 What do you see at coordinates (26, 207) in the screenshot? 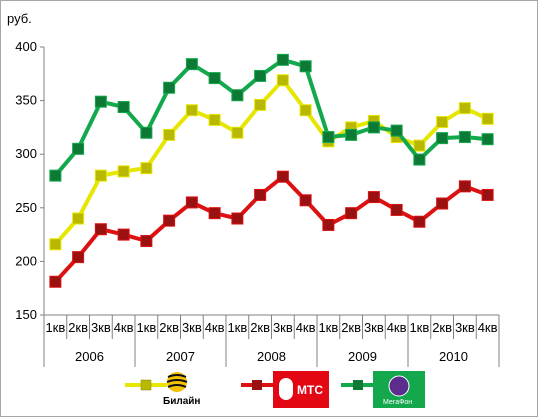
I see `y-tick-label: 250` at bounding box center [26, 207].